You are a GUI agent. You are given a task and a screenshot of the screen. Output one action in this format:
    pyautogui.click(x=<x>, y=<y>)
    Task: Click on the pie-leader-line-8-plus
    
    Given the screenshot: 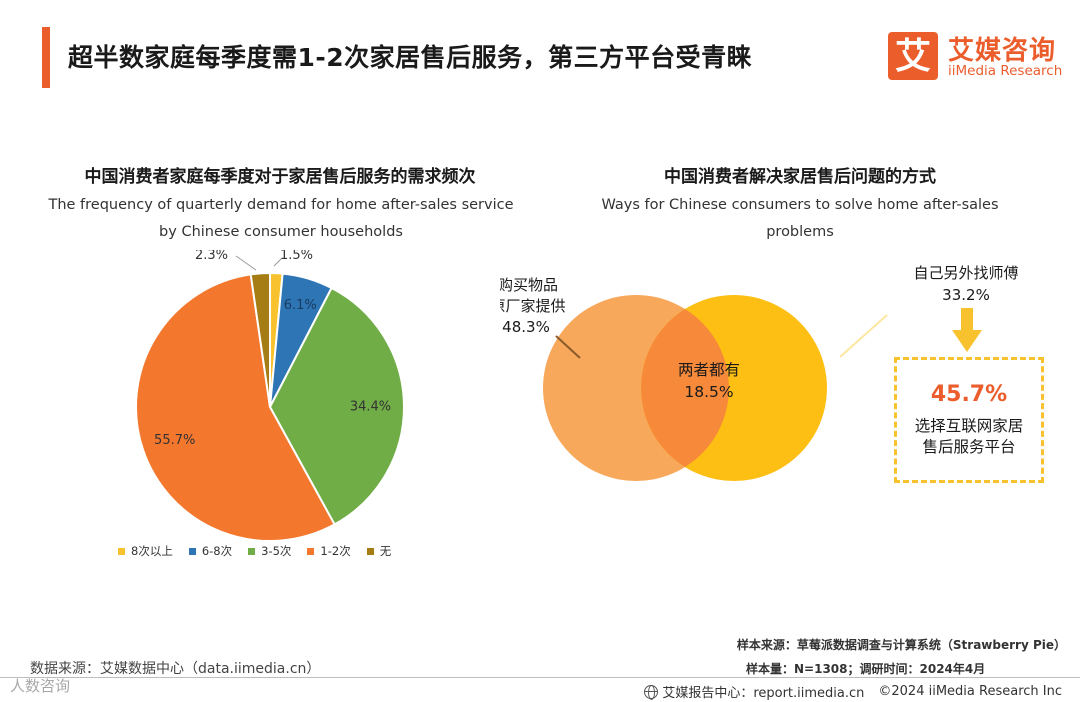 What is the action you would take?
    pyautogui.click(x=278, y=262)
    